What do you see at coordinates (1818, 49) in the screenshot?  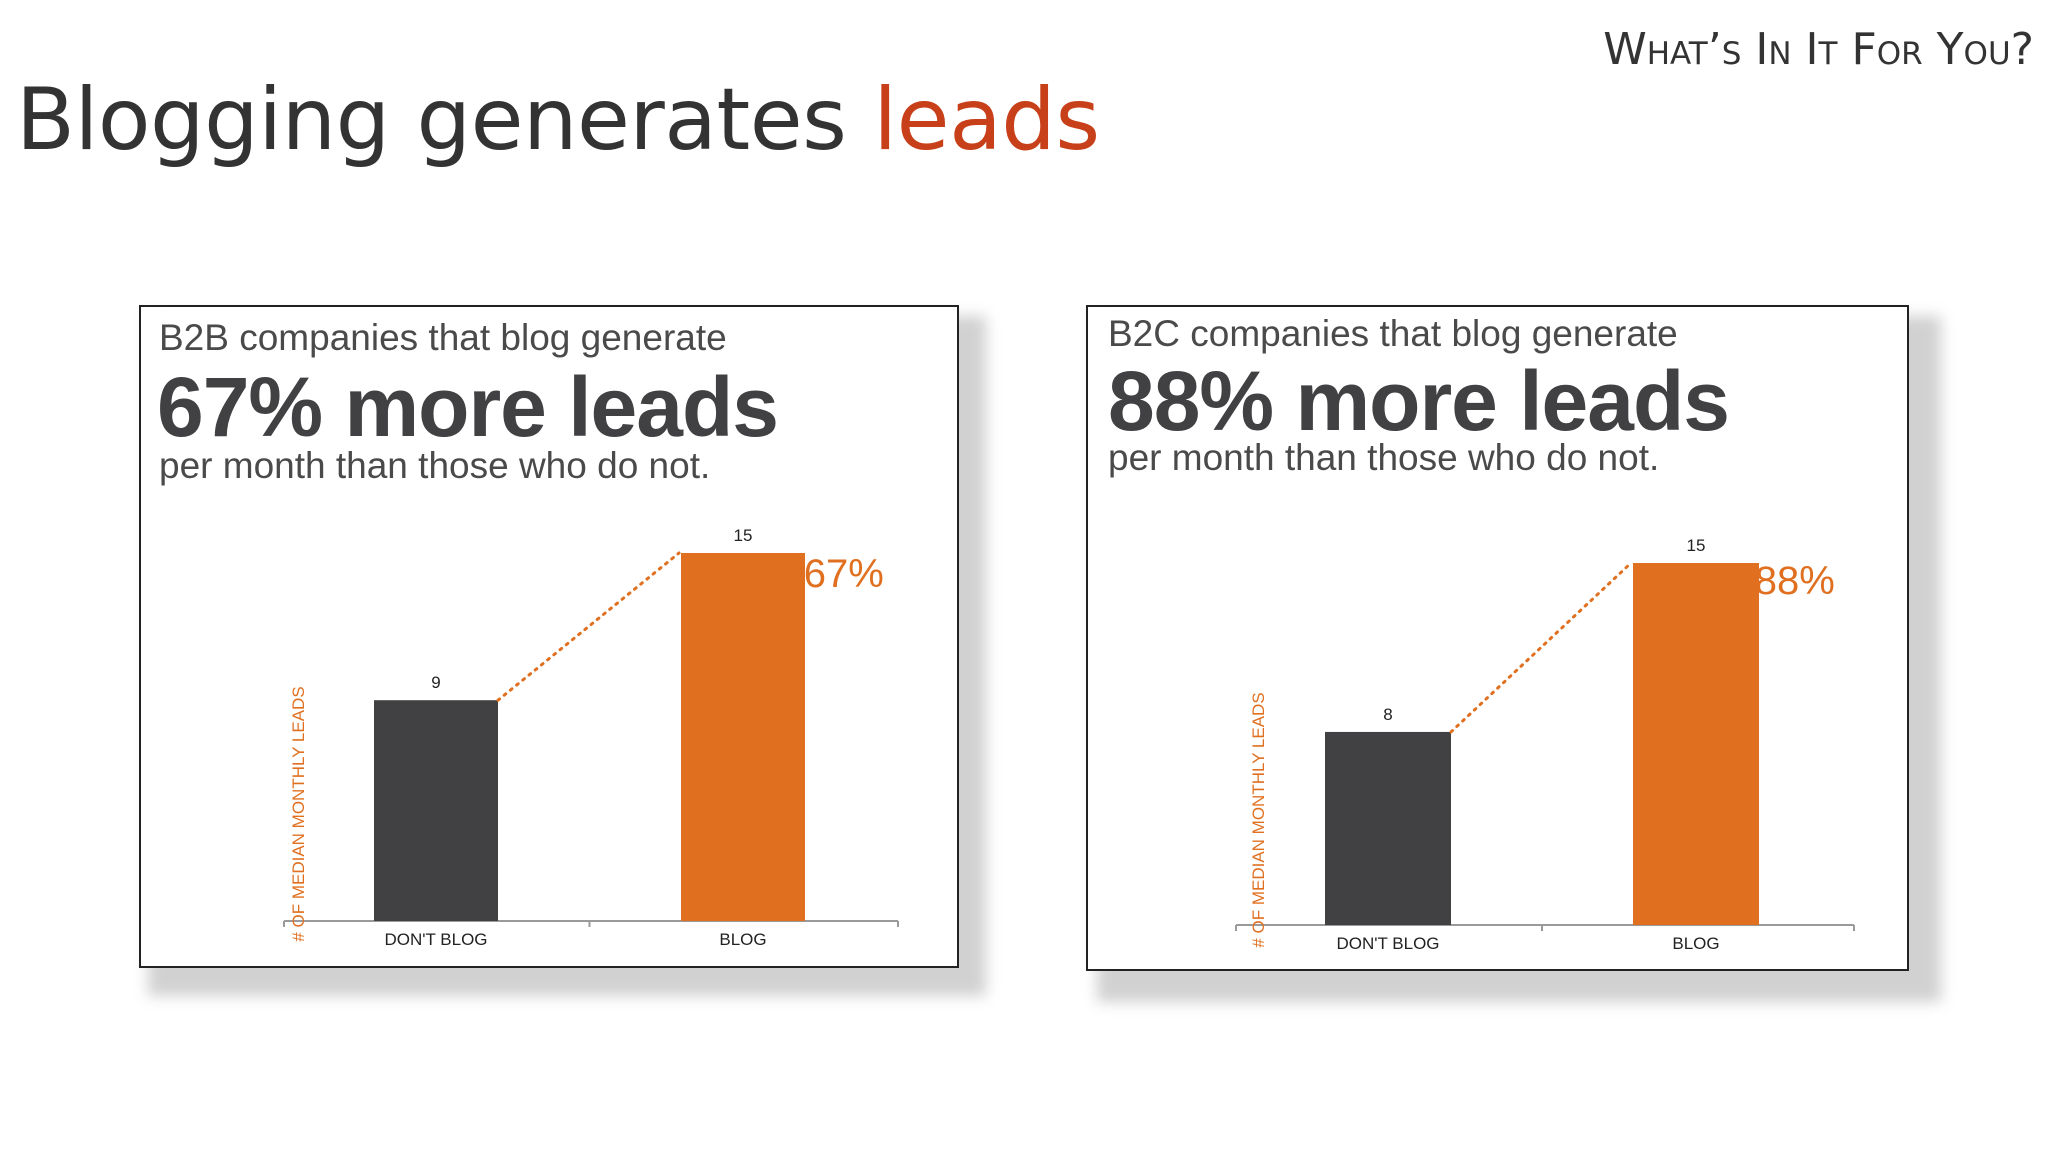 I see `section-label: What’s In It For You?` at bounding box center [1818, 49].